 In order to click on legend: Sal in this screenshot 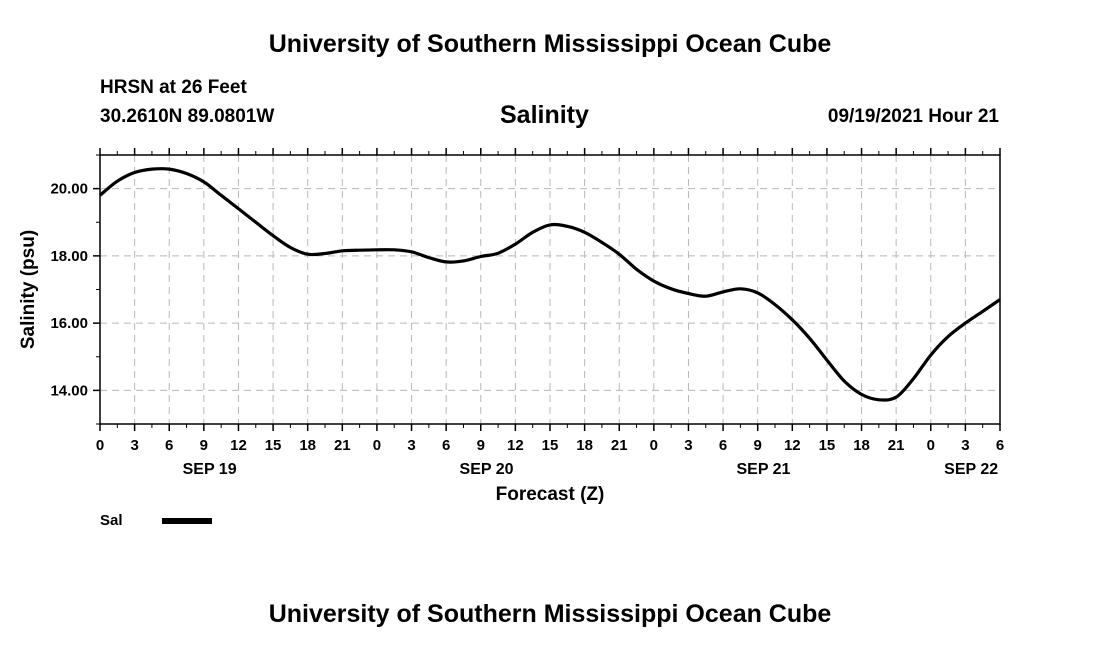, I will do `click(156, 520)`.